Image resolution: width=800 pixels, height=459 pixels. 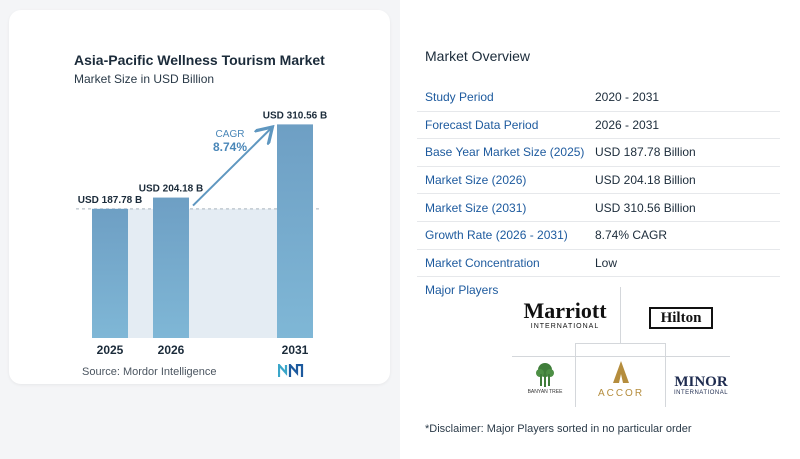 I want to click on source-text: Source: Mordor Intelligence, so click(x=149, y=372).